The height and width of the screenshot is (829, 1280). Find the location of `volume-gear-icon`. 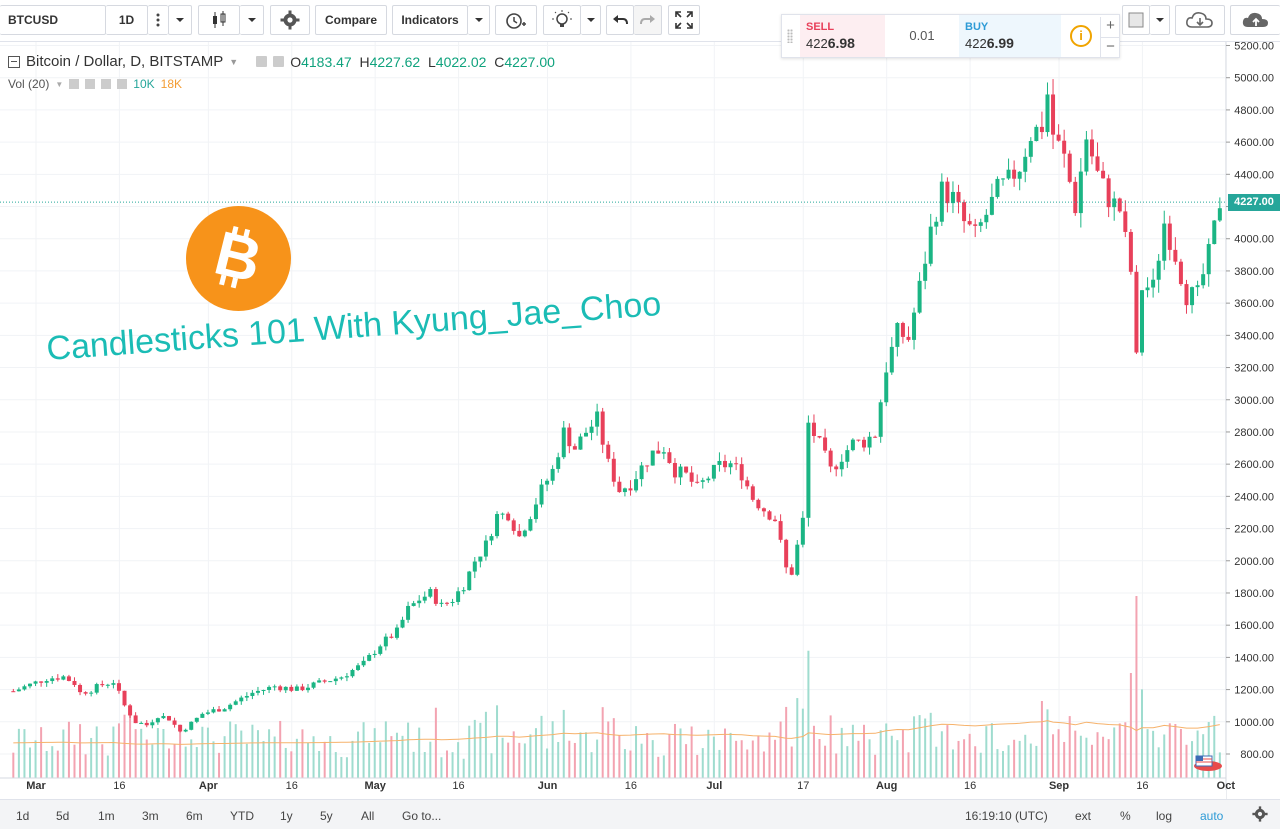

volume-gear-icon is located at coordinates (90, 84).